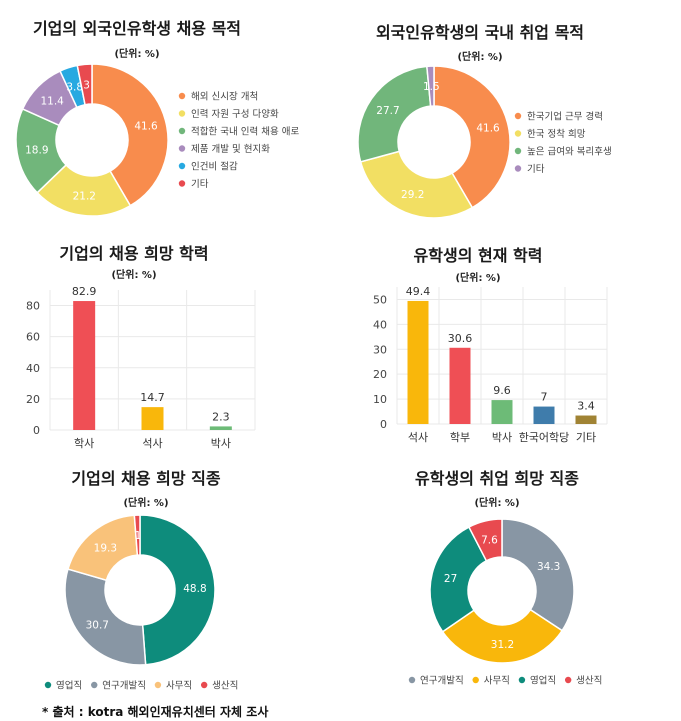 The height and width of the screenshot is (721, 681). What do you see at coordinates (548, 567) in the screenshot?
I see `slice-label: 34.3` at bounding box center [548, 567].